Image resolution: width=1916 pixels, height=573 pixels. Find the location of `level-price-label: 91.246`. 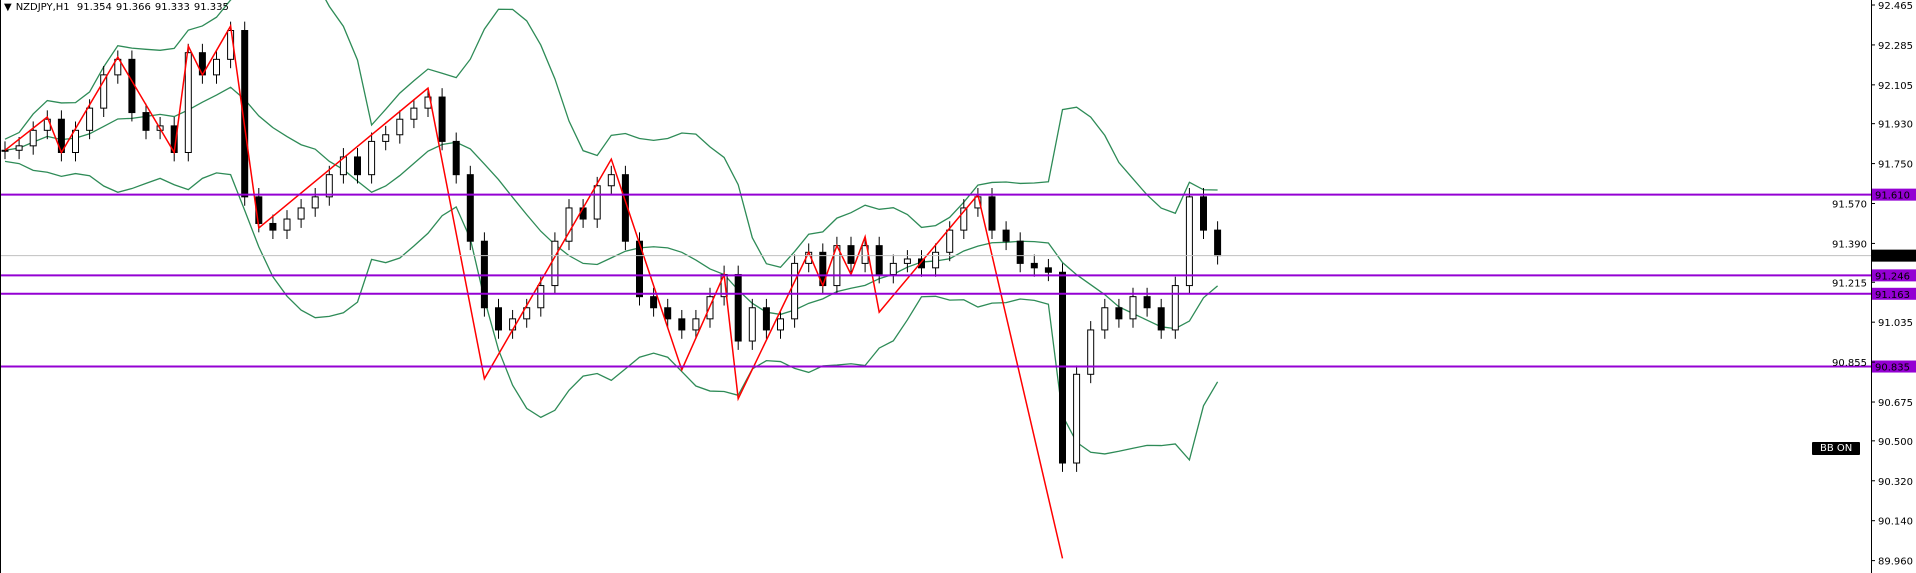

level-price-label: 91.246 is located at coordinates (1892, 276).